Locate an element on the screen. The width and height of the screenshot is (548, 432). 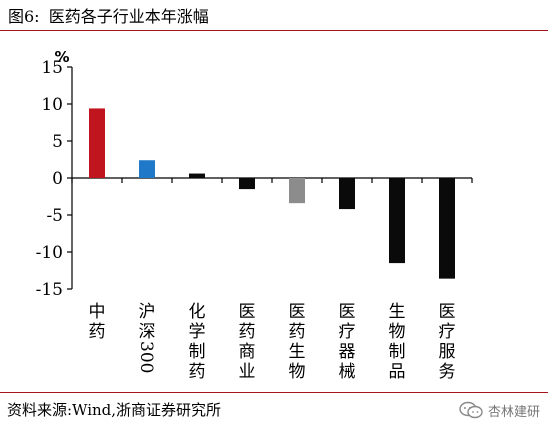
bottom-rule is located at coordinates (274, 392).